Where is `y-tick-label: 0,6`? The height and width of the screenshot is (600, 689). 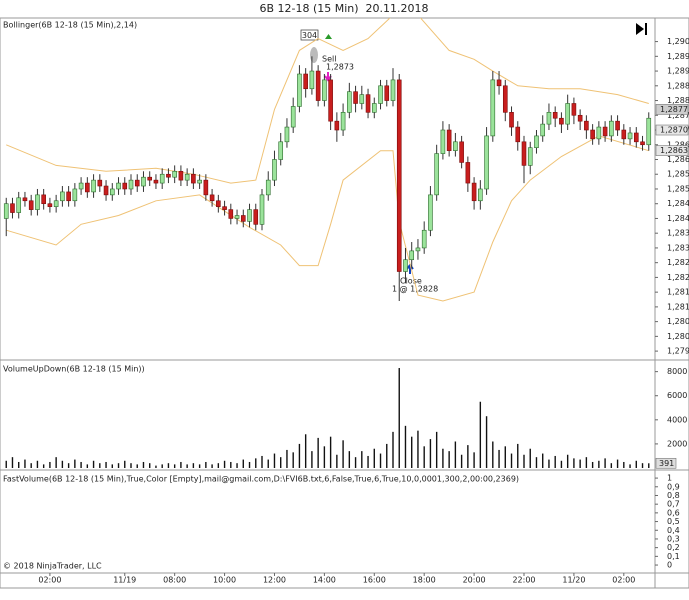 y-tick-label: 0,6 is located at coordinates (673, 512).